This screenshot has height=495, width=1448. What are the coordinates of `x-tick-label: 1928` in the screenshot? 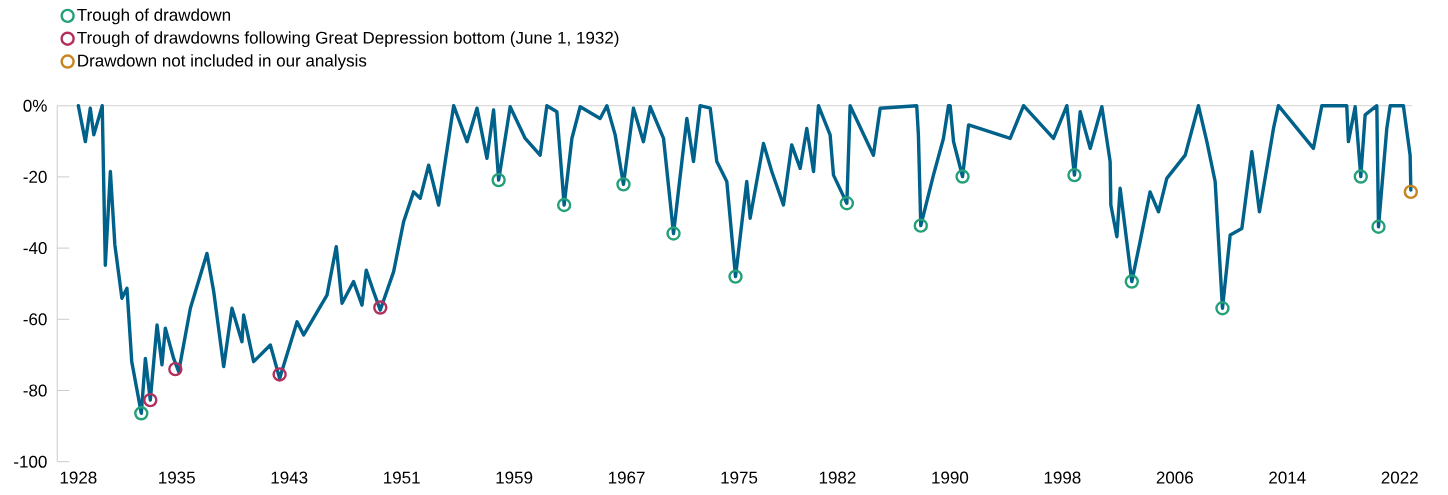 It's located at (78, 477).